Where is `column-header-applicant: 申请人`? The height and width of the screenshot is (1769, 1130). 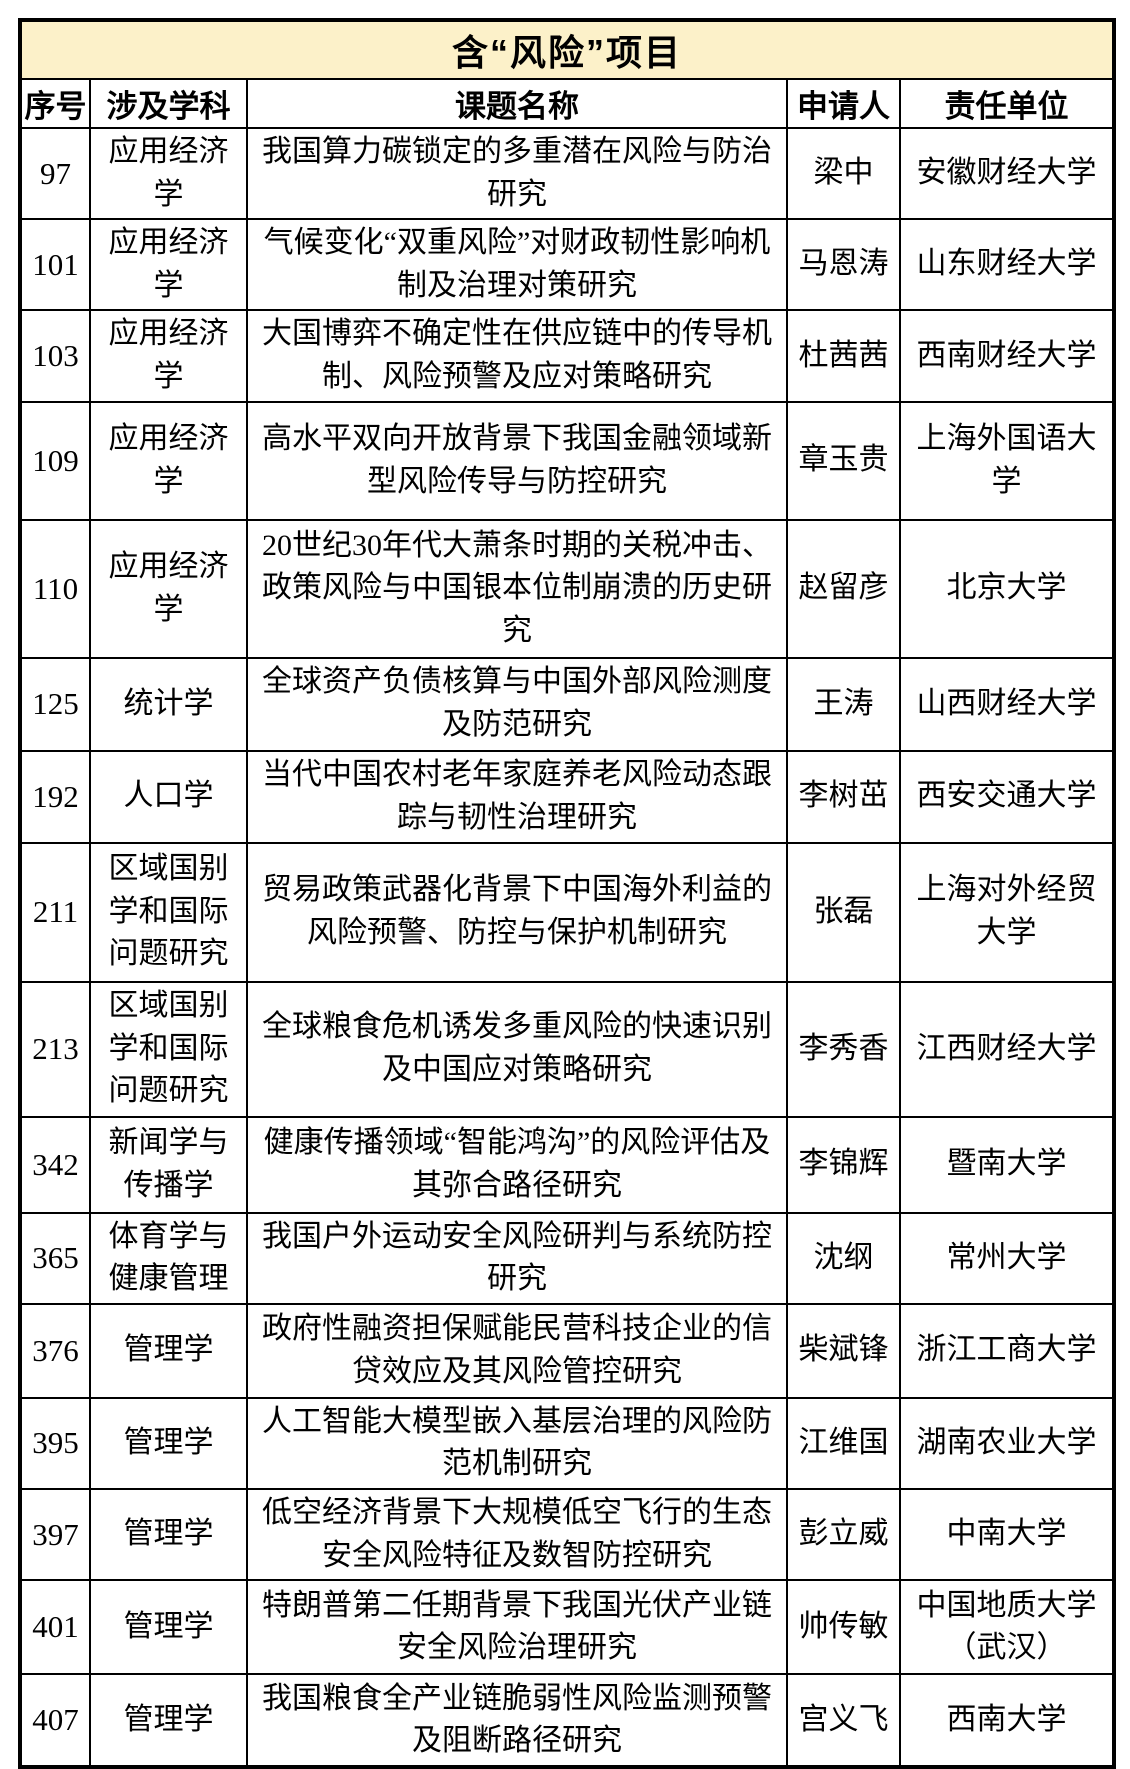 column-header-applicant: 申请人 is located at coordinates (843, 103).